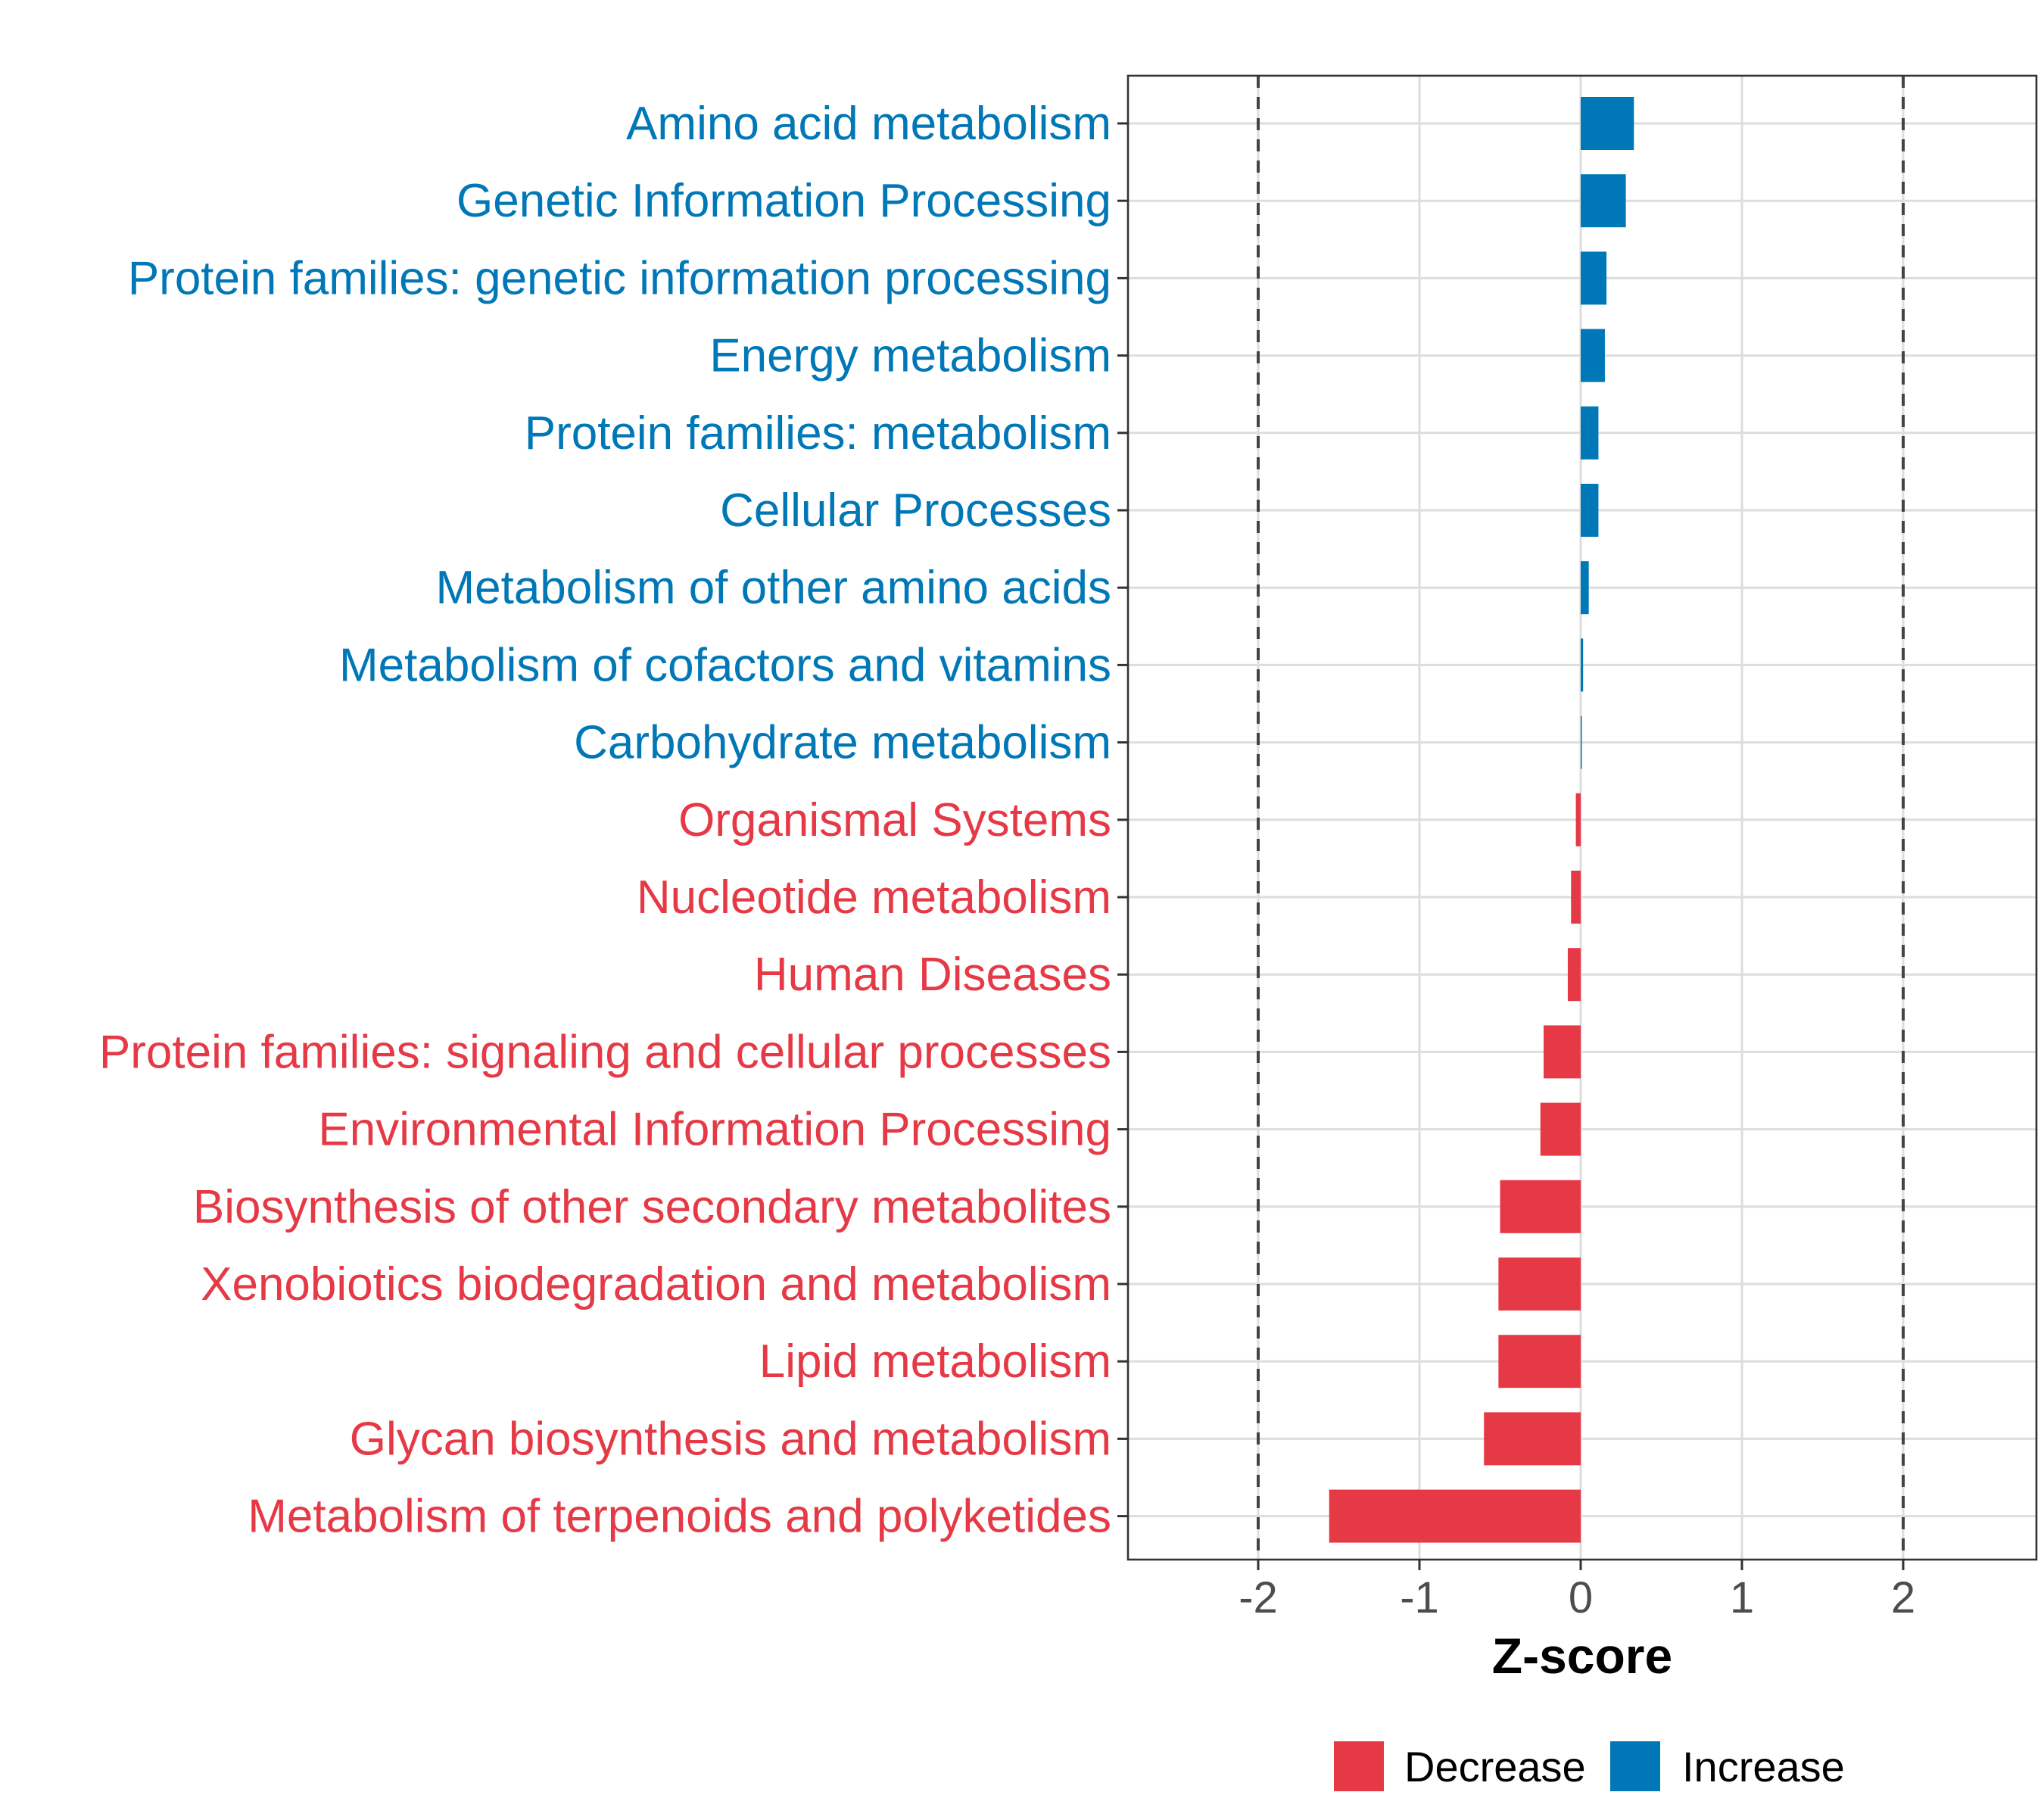  I want to click on category-label: Glycan biosynthesis and metabolism, so click(730, 1439).